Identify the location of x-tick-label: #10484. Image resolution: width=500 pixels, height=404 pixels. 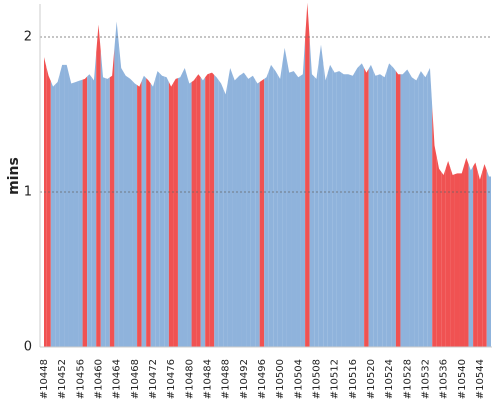
(207, 379).